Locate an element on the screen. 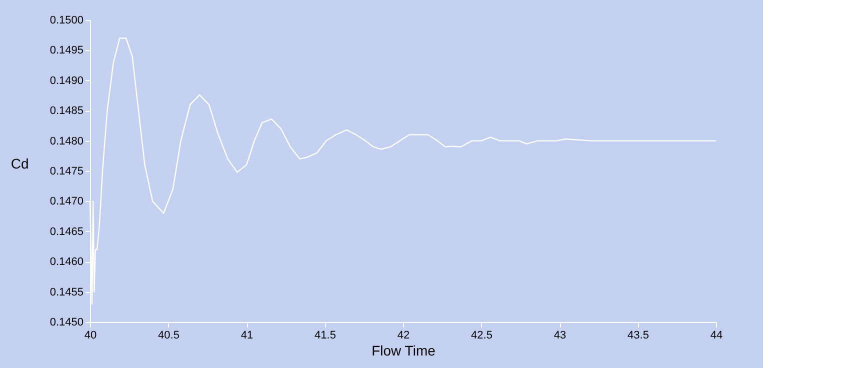 The width and height of the screenshot is (842, 379). y-tick-label: 0.1490 is located at coordinates (67, 80).